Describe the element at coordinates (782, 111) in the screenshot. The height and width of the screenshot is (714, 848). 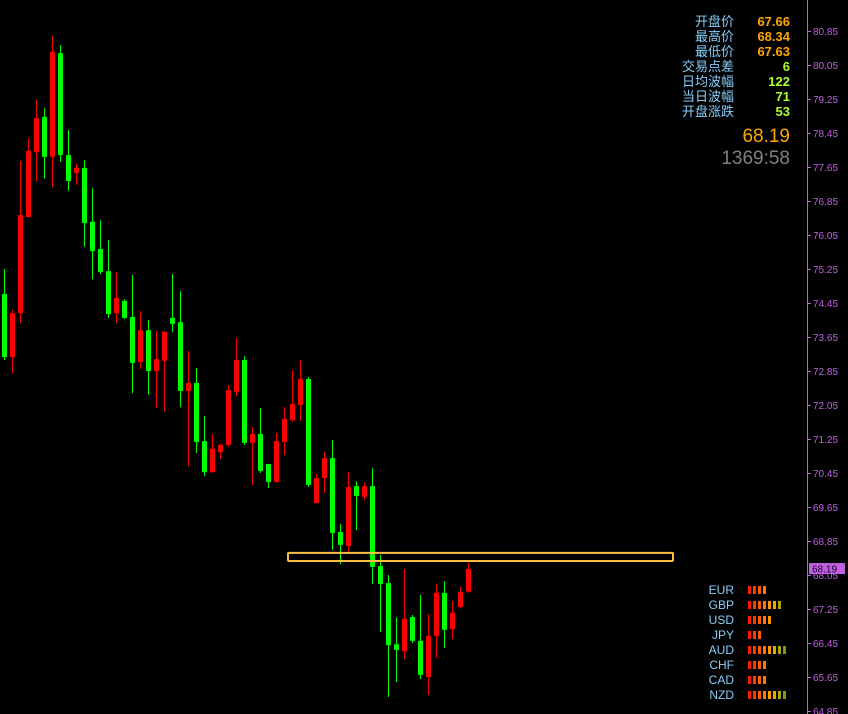
I see `info-value: 53` at that location.